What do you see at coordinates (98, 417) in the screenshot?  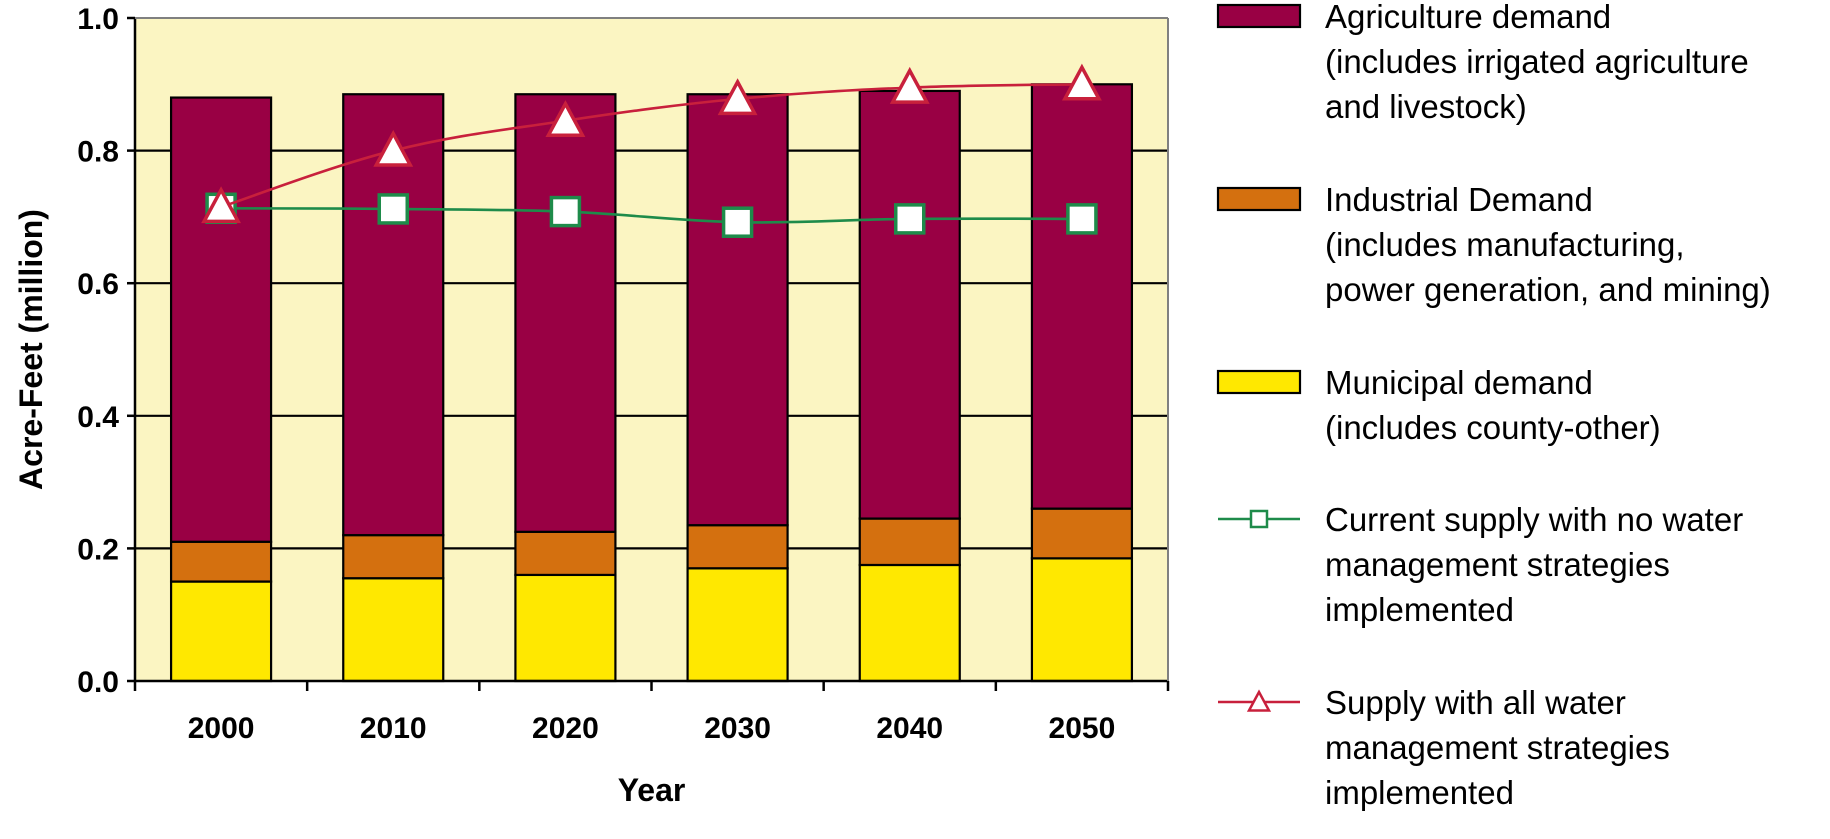 I see `y-tick-label: 0.4` at bounding box center [98, 417].